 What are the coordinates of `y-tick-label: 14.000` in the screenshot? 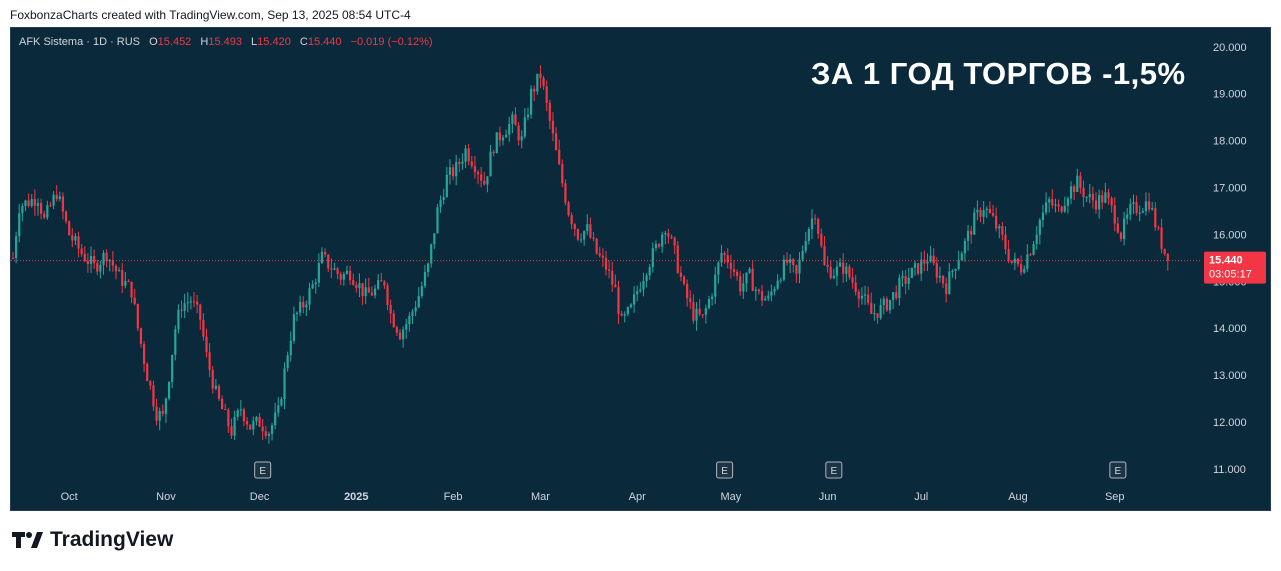 It's located at (1230, 329).